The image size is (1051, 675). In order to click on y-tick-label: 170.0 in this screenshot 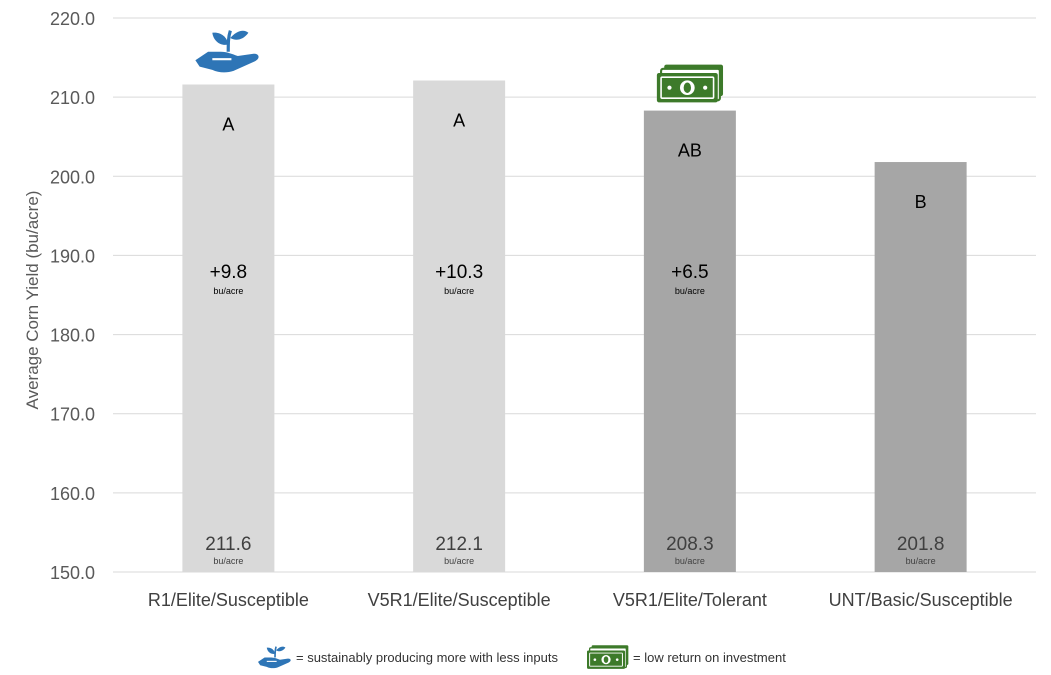, I will do `click(72, 415)`.